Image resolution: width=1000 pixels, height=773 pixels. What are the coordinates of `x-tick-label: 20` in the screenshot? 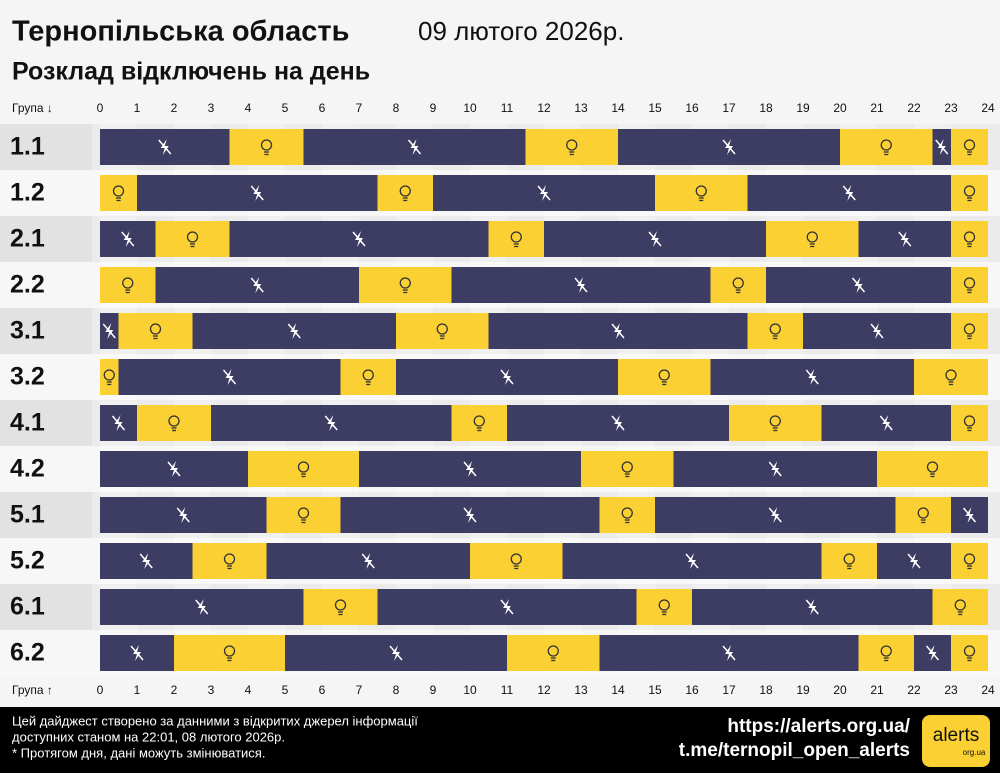 It's located at (840, 690).